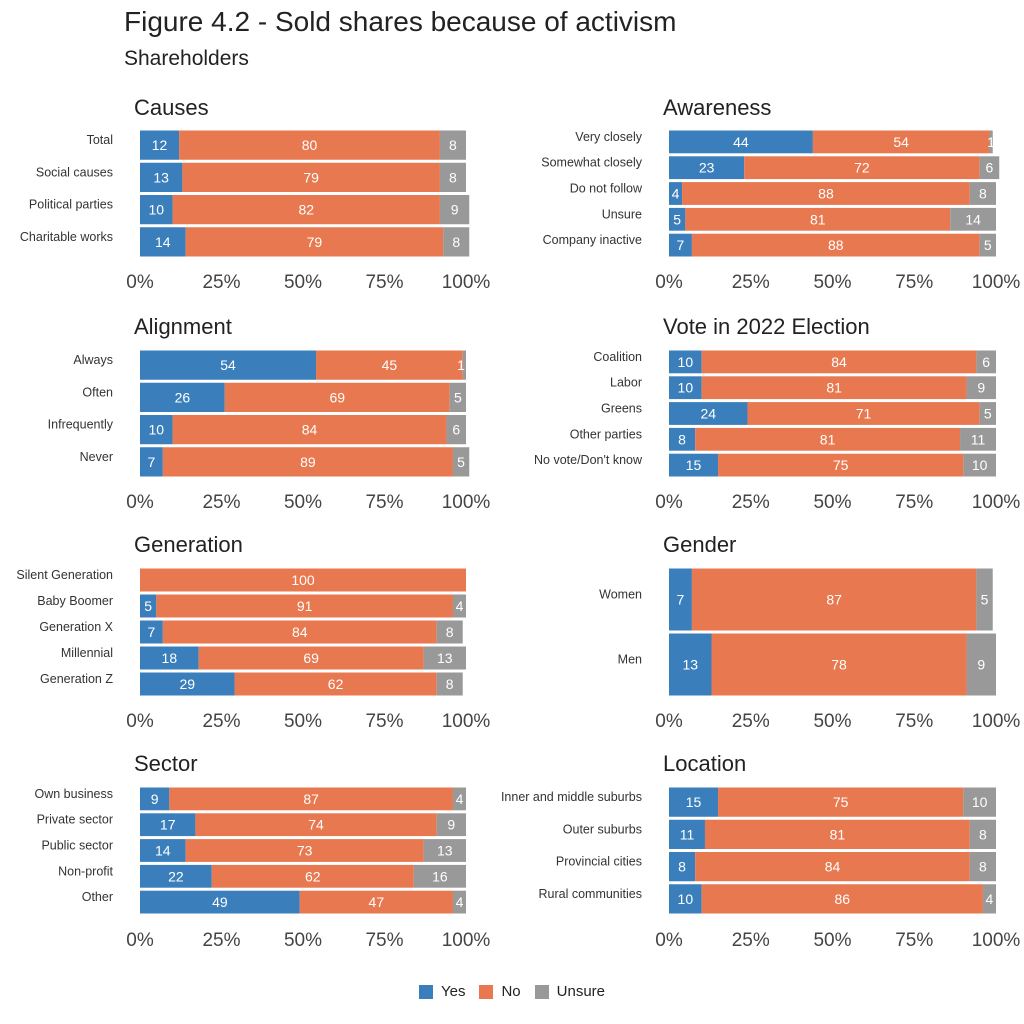 This screenshot has height=1024, width=1024. Describe the element at coordinates (311, 177) in the screenshot. I see `data-label: 79` at that location.